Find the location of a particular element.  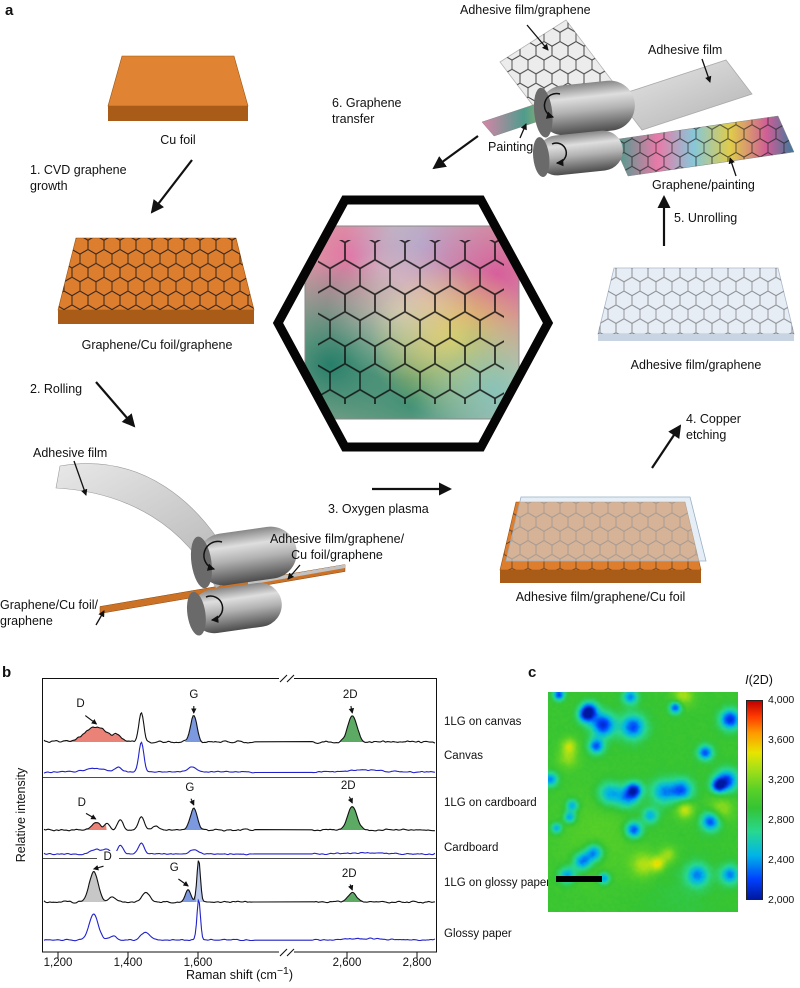

x-axis-label: Raman shift (cm−1) is located at coordinates (239, 974).